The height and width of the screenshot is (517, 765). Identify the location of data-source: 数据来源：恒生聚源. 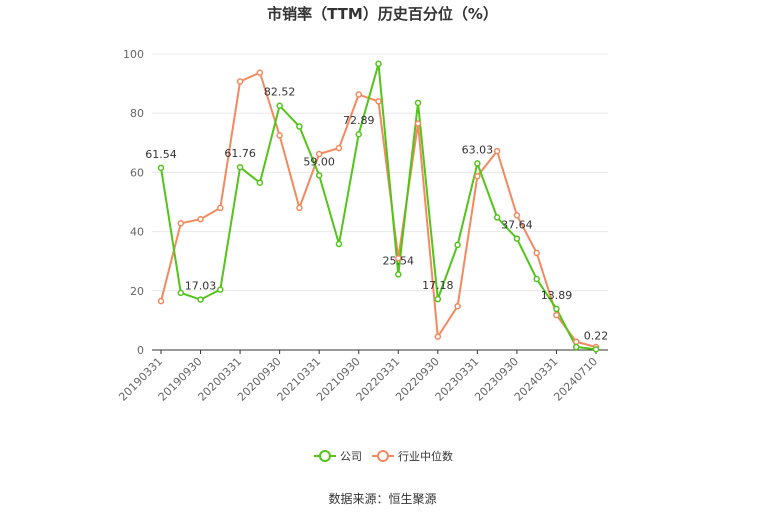
(382, 499).